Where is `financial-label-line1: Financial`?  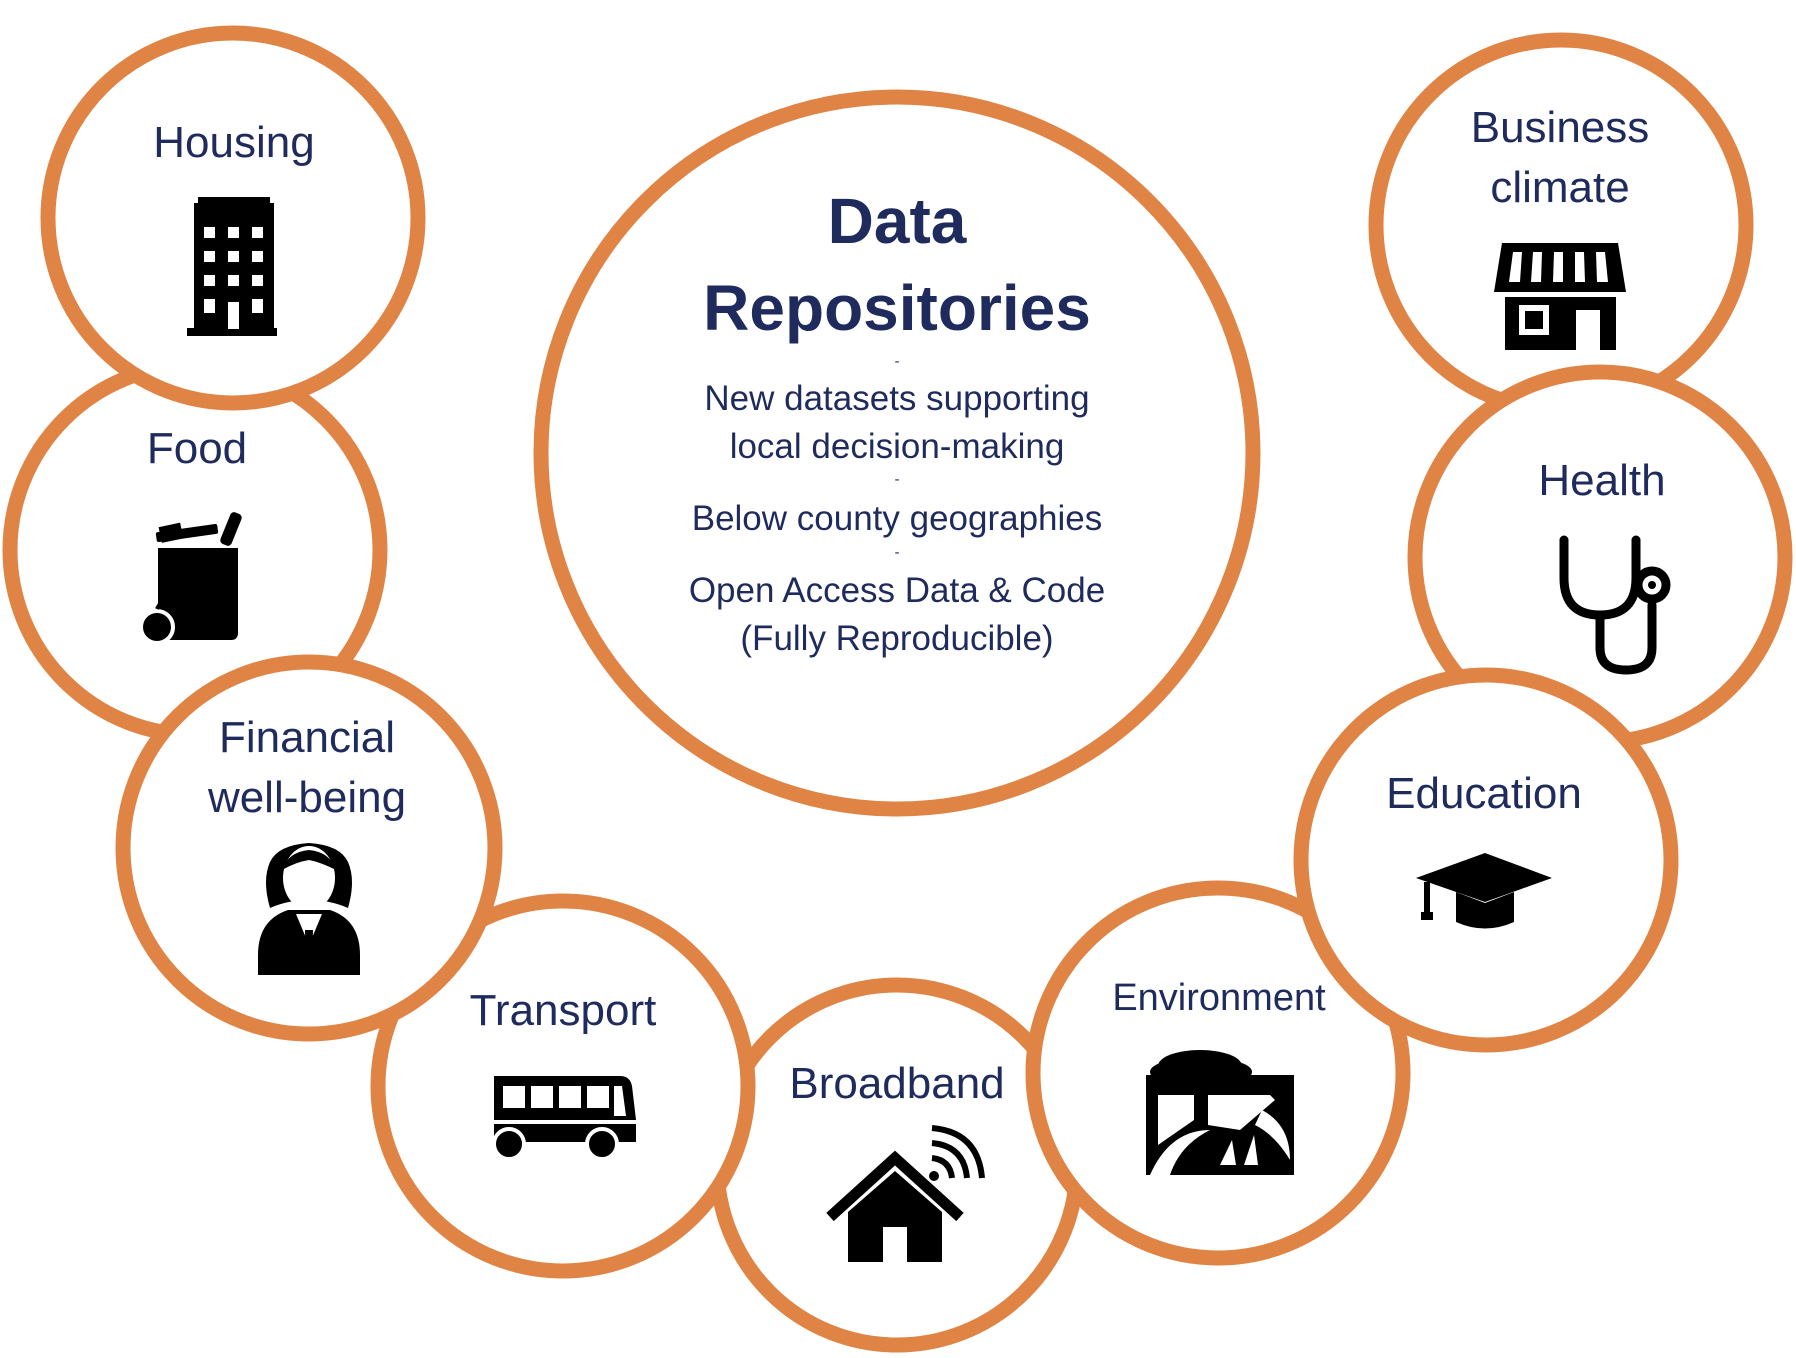
financial-label-line1: Financial is located at coordinates (307, 737).